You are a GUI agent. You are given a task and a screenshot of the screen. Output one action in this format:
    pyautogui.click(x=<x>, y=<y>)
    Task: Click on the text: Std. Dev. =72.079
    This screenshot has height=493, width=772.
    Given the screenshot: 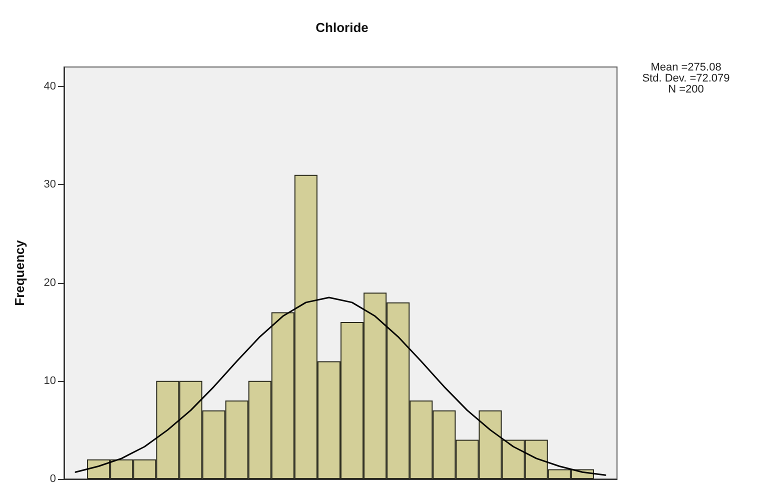 What is the action you would take?
    pyautogui.click(x=686, y=78)
    